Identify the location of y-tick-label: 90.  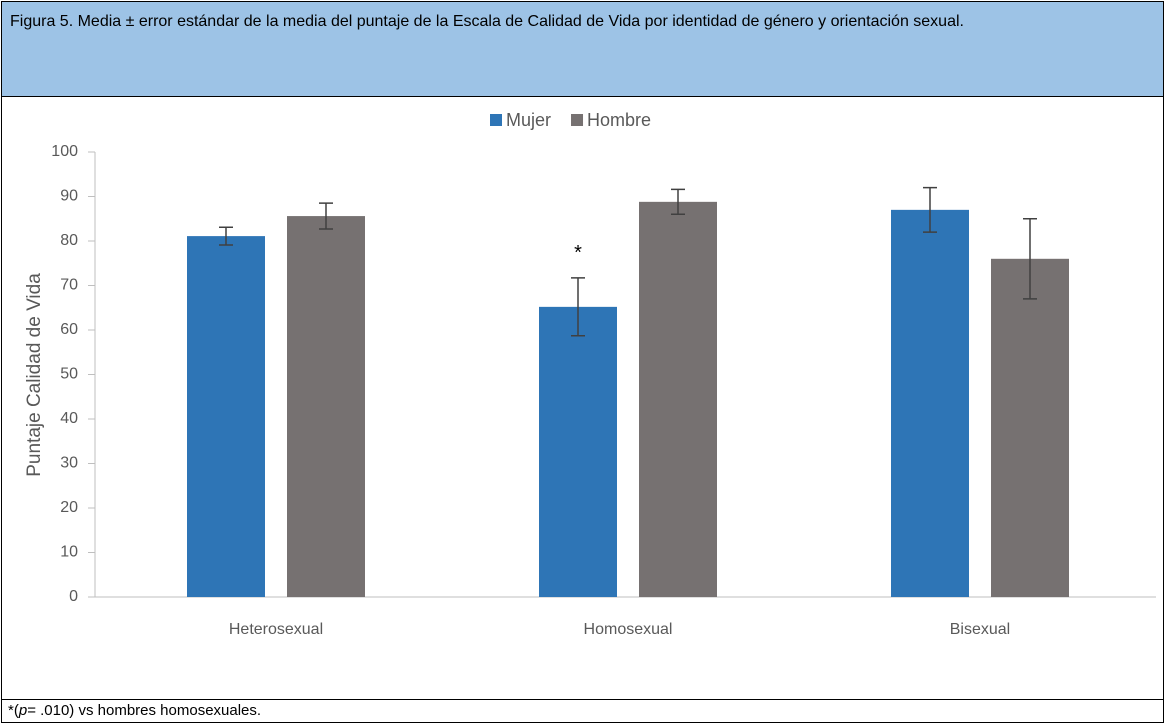
(69, 196).